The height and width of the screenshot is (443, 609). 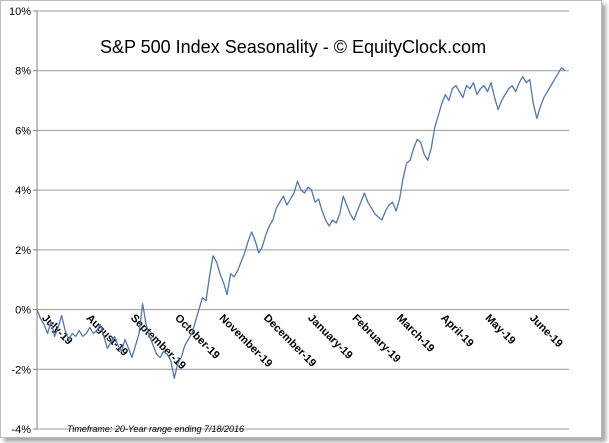 What do you see at coordinates (23, 251) in the screenshot?
I see `y-tick-label: 2%` at bounding box center [23, 251].